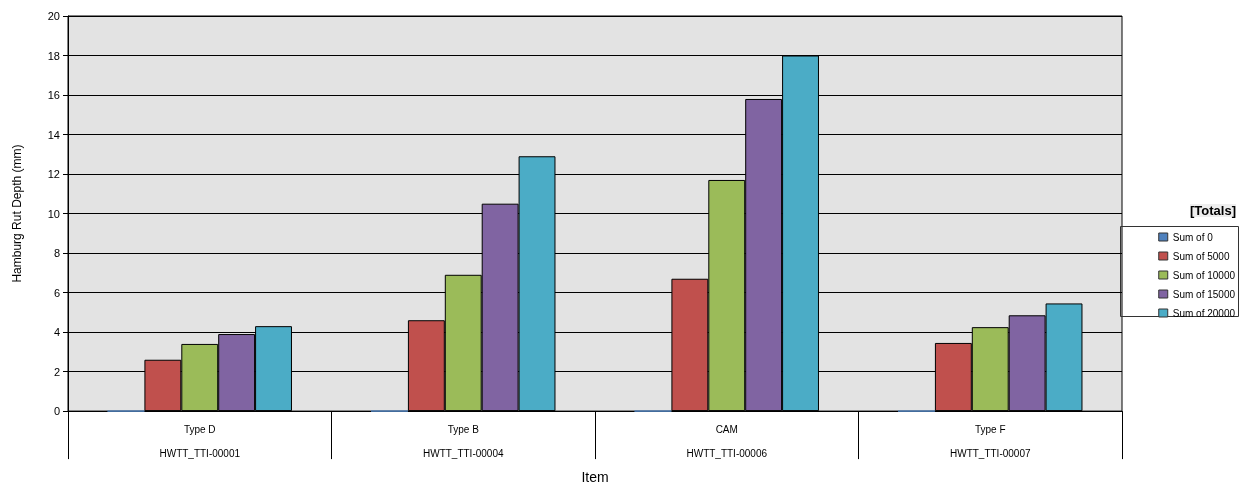  I want to click on category-label: Type B HWTT_TTI-00004, so click(463, 441).